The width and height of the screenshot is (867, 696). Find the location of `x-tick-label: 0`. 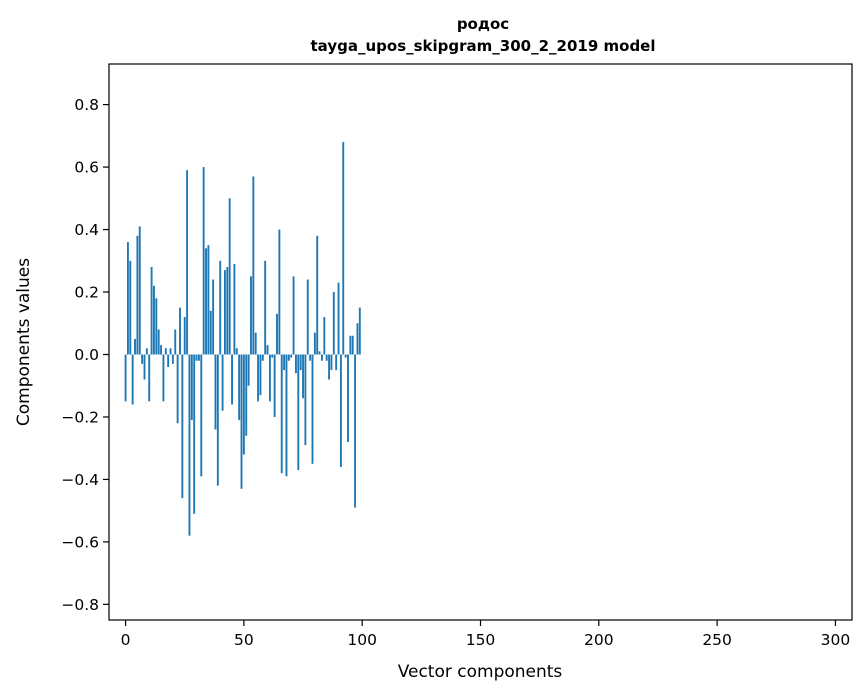

x-tick-label: 0 is located at coordinates (126, 640).